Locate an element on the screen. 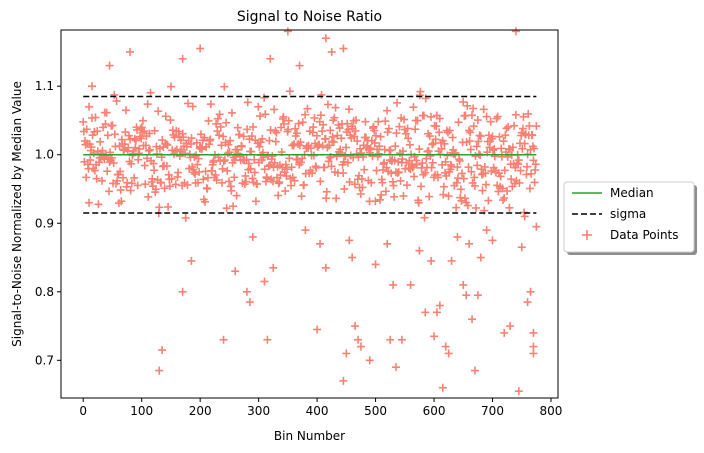 Image resolution: width=704 pixels, height=453 pixels. legend-data-points-swatch is located at coordinates (587, 235).